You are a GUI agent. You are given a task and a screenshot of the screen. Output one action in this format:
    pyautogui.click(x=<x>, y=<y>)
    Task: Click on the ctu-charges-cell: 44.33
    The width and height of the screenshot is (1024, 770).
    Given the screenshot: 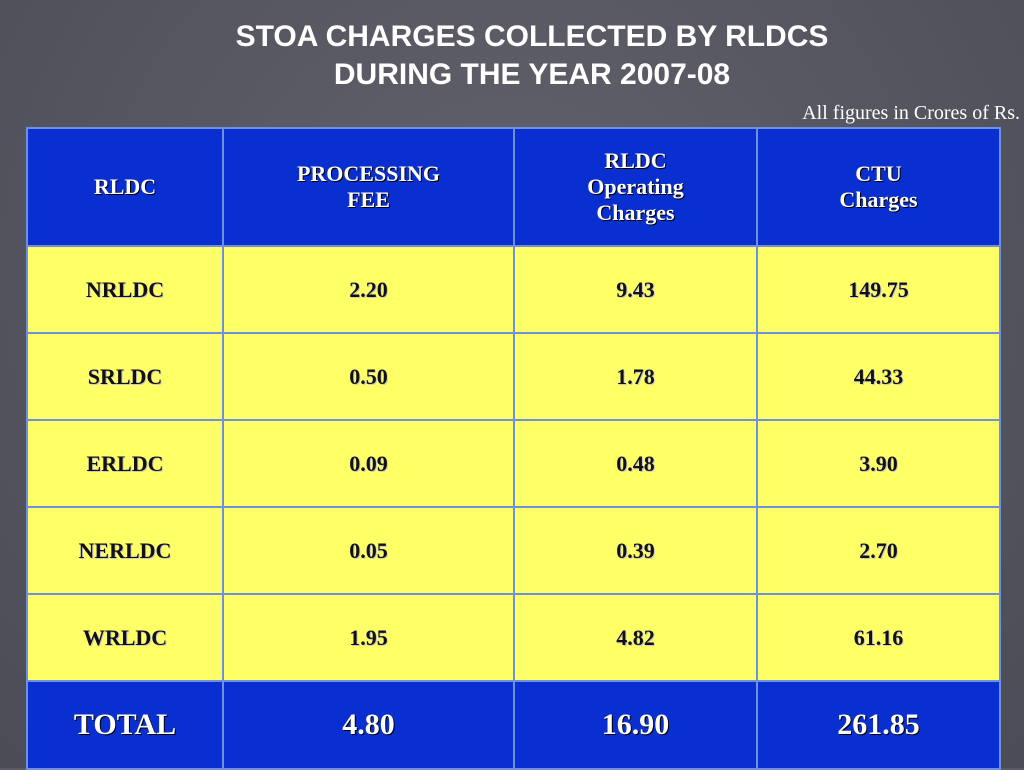 What is the action you would take?
    pyautogui.click(x=878, y=376)
    